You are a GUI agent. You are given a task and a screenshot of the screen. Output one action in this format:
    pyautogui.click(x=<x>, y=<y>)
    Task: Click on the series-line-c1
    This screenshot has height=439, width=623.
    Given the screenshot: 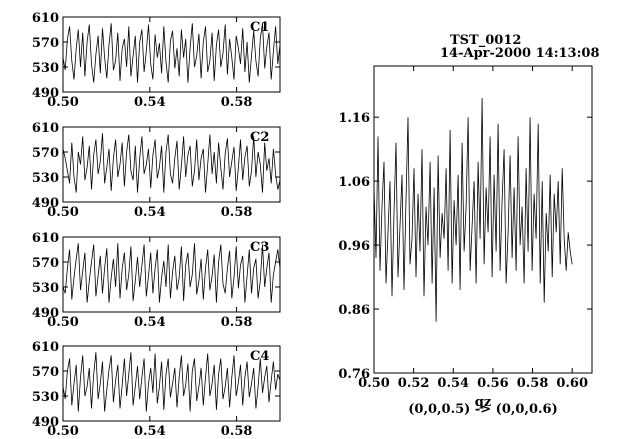 What is the action you would take?
    pyautogui.click(x=171, y=53)
    